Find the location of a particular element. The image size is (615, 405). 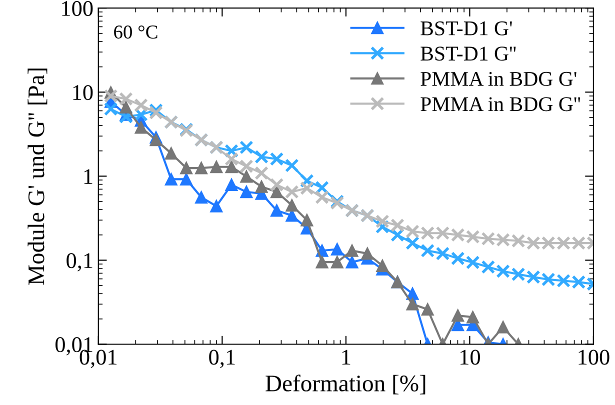

x-tick-label: 0,1 is located at coordinates (222, 359).